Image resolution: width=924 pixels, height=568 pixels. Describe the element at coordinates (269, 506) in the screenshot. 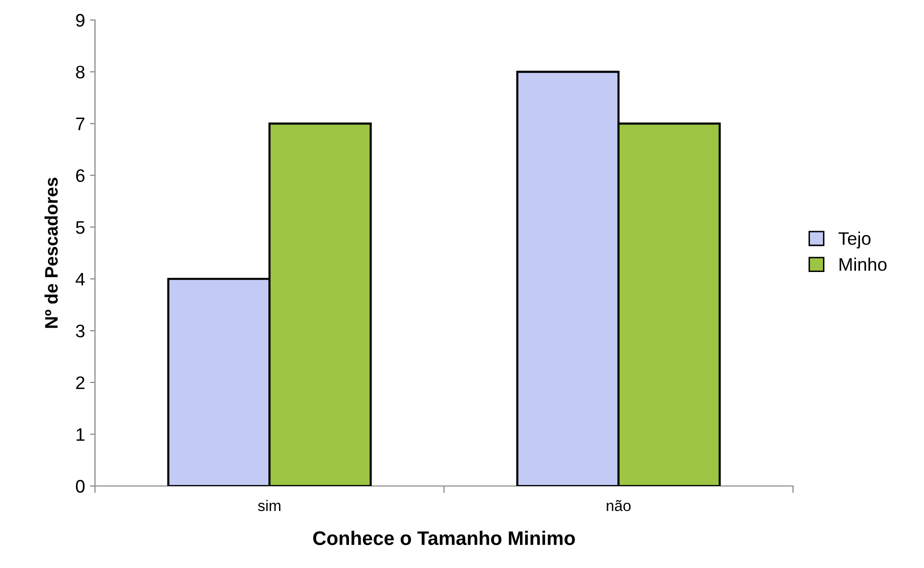

I see `x-tick-label: sim` at that location.